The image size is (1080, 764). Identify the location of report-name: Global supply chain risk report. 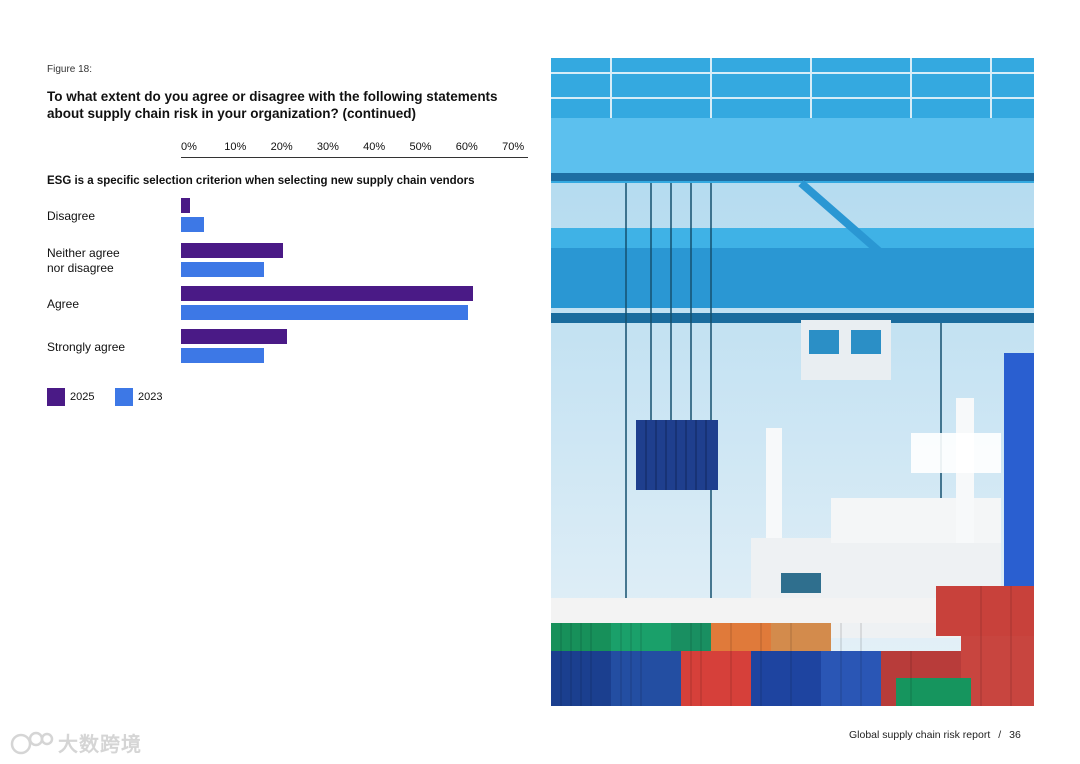
(920, 735).